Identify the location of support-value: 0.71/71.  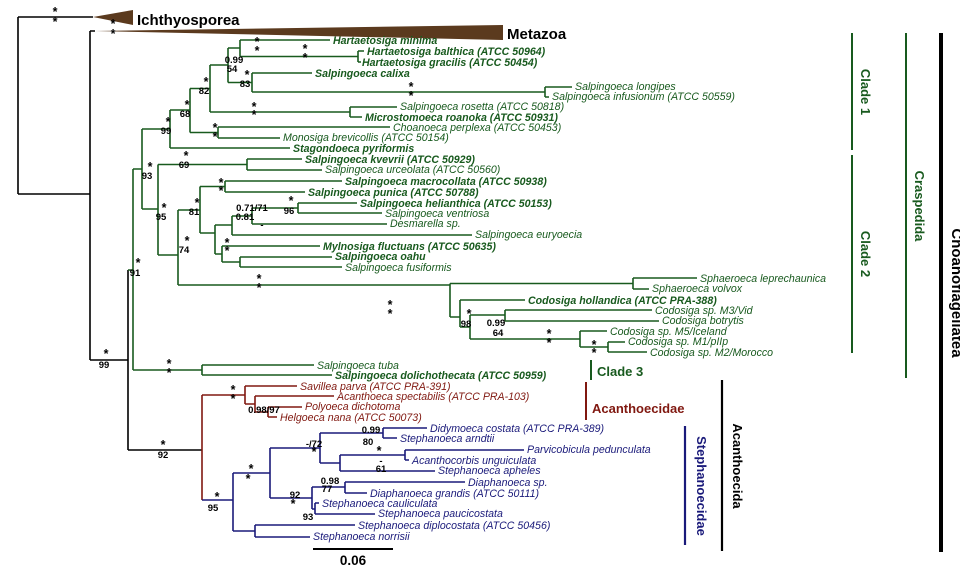
(252, 208).